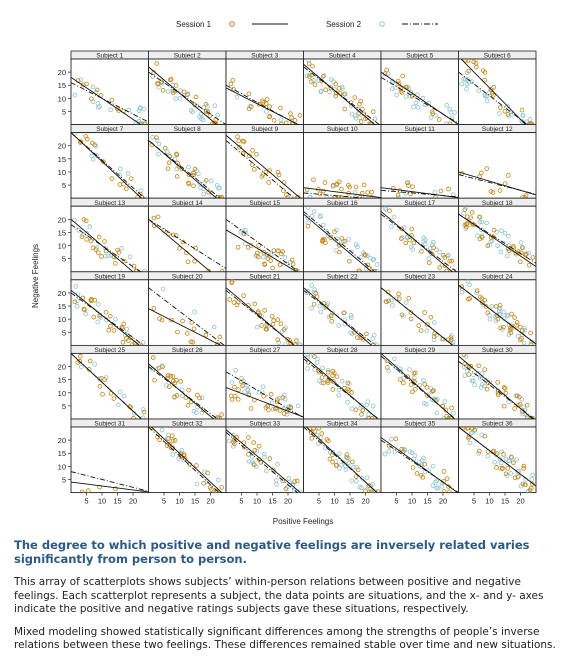 The image size is (575, 667). What do you see at coordinates (109, 460) in the screenshot?
I see `panel-frame` at bounding box center [109, 460].